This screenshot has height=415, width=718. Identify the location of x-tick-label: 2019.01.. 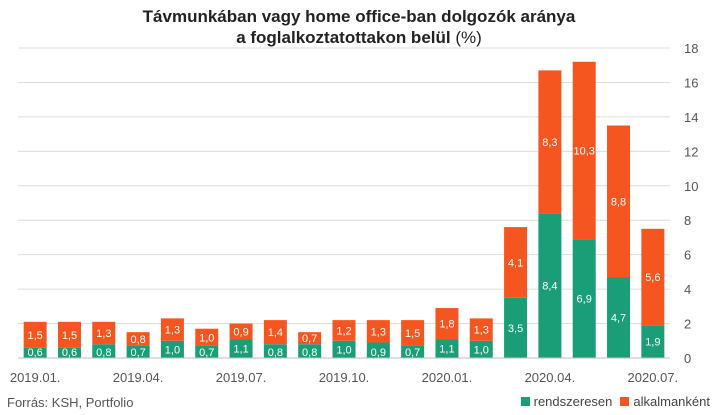
(35, 377).